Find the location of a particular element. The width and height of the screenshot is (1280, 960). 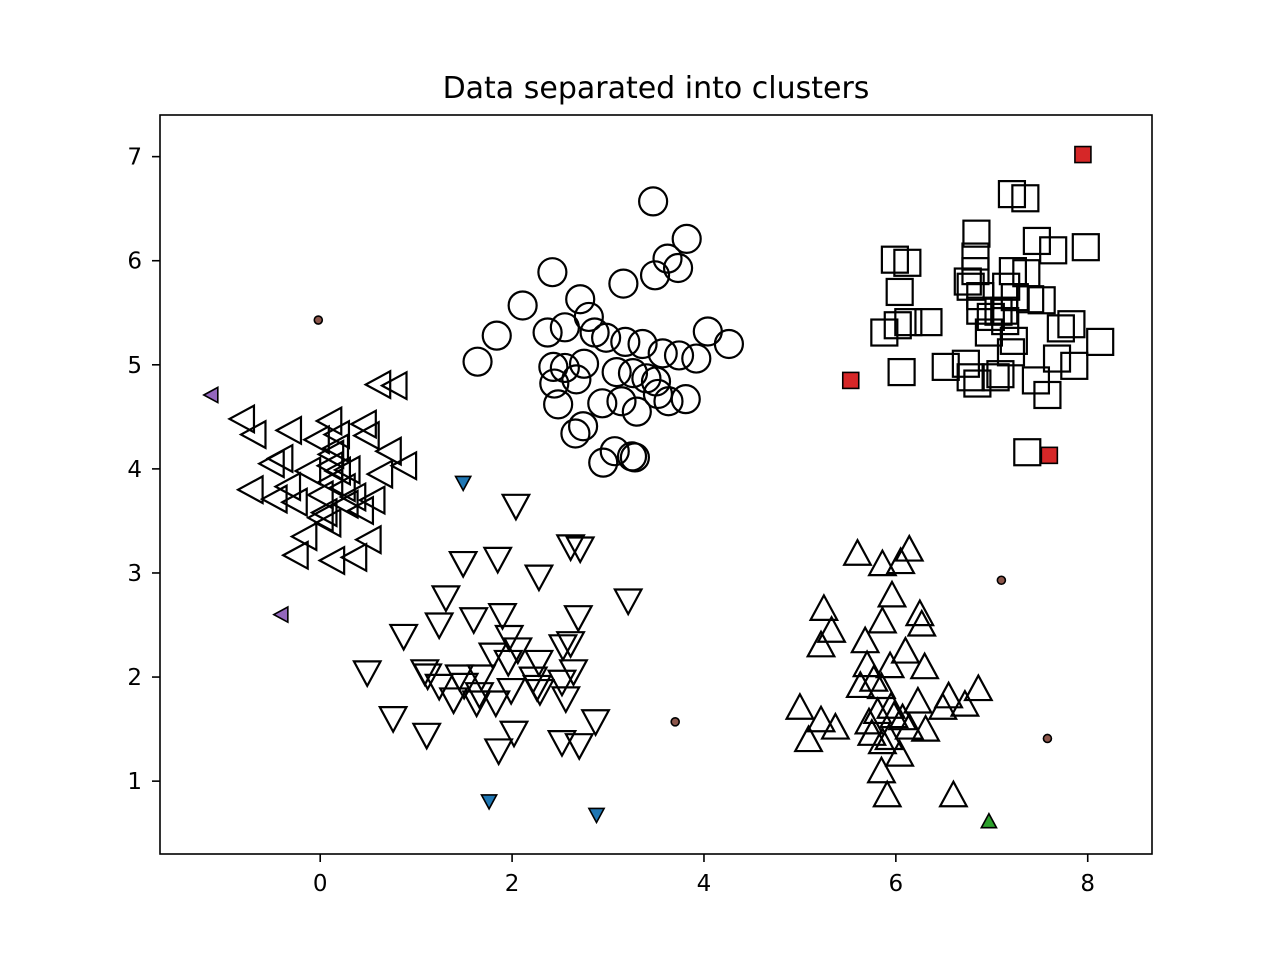

x-tick-label: 2 is located at coordinates (512, 884).